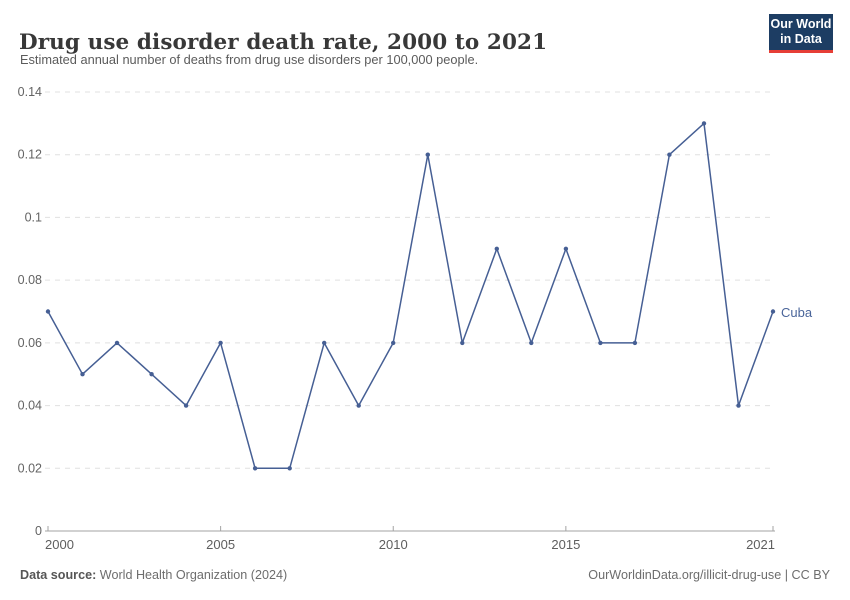 The width and height of the screenshot is (850, 600). What do you see at coordinates (30, 406) in the screenshot?
I see `y-tick-label: 0.04` at bounding box center [30, 406].